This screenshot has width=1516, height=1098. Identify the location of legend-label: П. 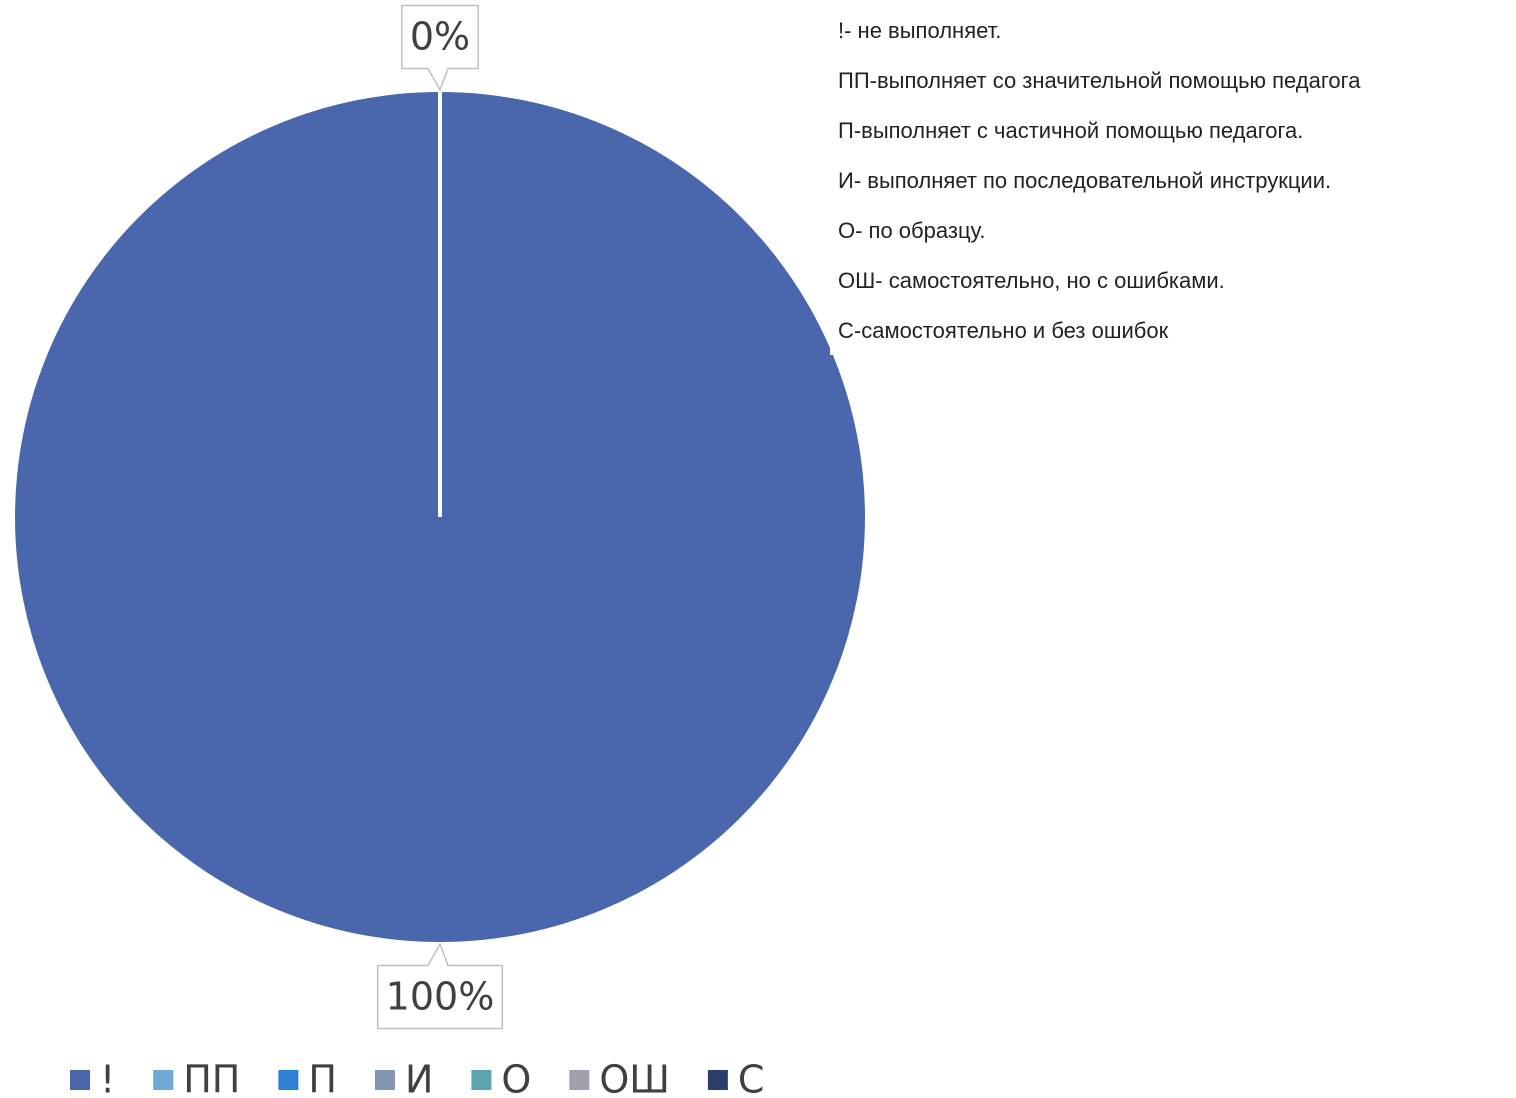
(322, 1078).